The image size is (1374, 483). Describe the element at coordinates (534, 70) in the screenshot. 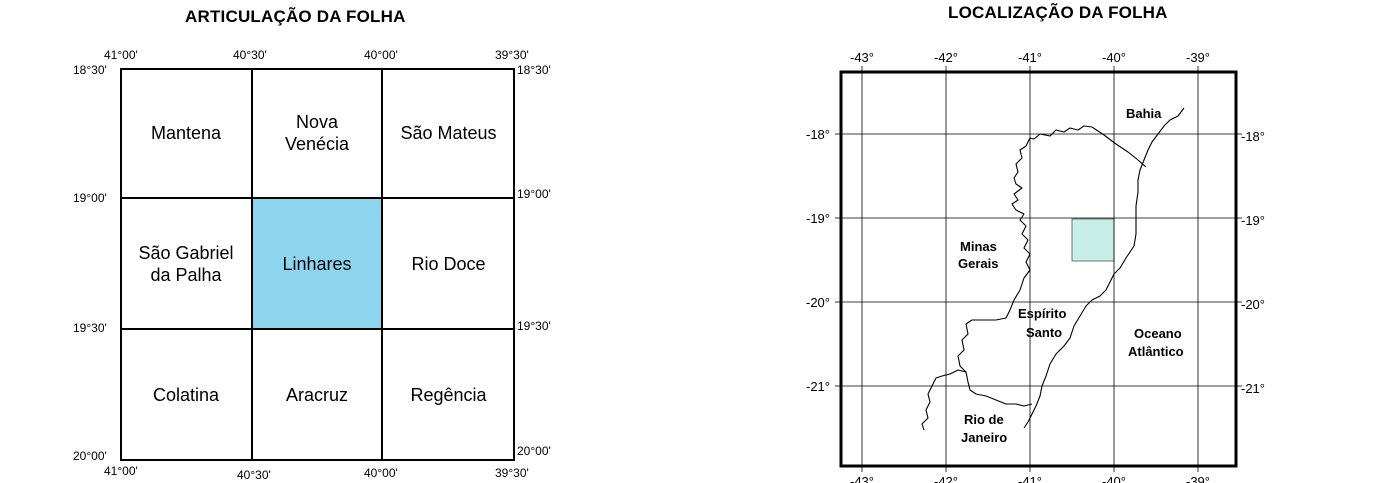

I see `right-latitude-label: 18°30'` at that location.